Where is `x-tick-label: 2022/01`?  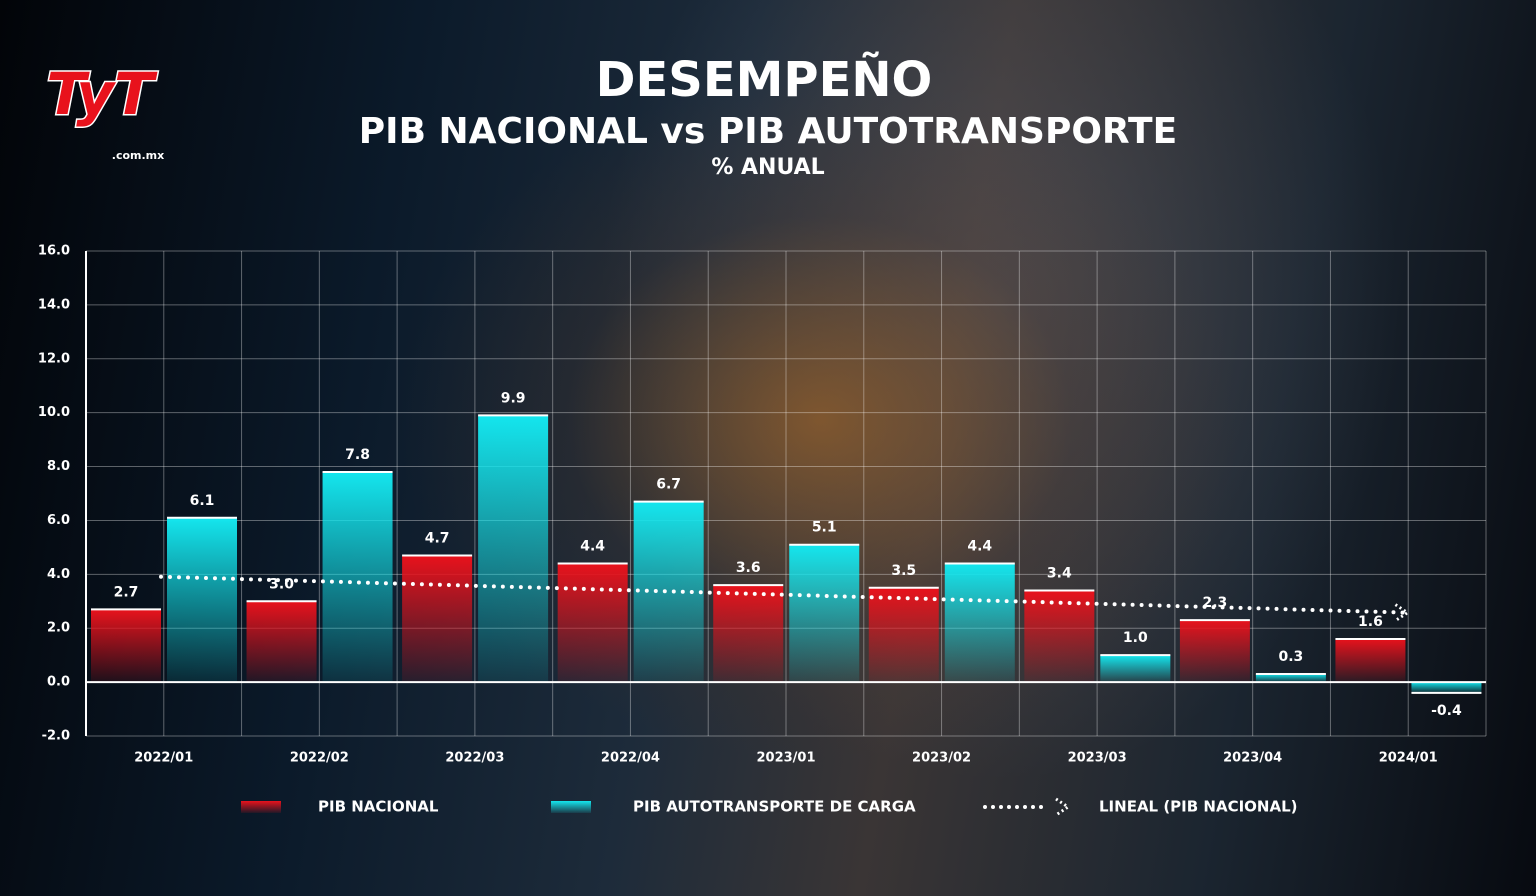
x-tick-label: 2022/01 is located at coordinates (163, 758).